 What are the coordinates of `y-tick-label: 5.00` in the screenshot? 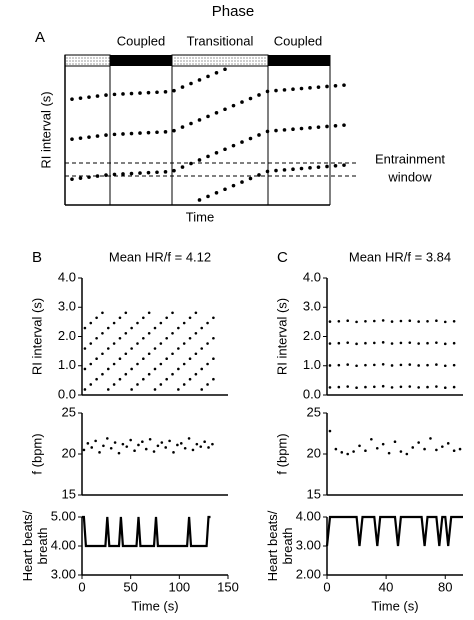 It's located at (63, 515).